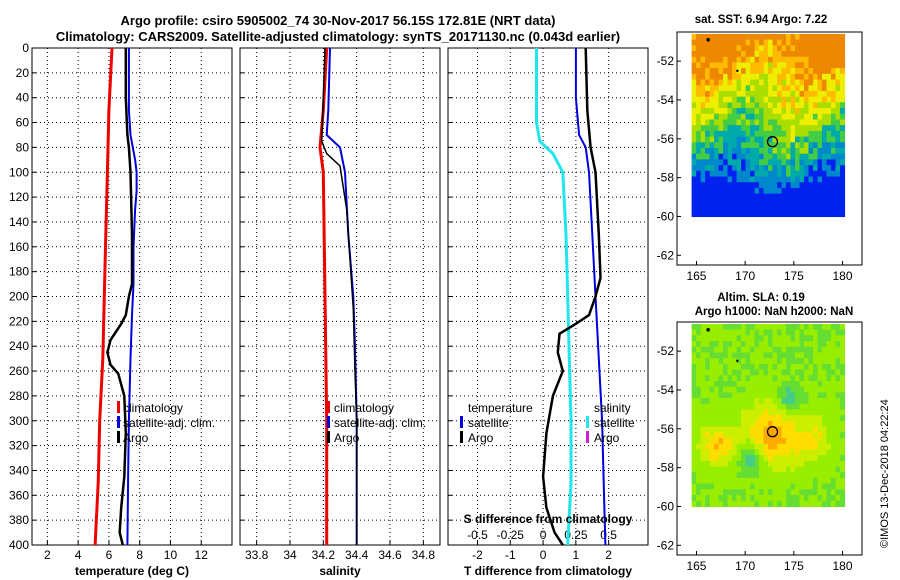  What do you see at coordinates (19, 321) in the screenshot?
I see `y-tick-label: 220` at bounding box center [19, 321].